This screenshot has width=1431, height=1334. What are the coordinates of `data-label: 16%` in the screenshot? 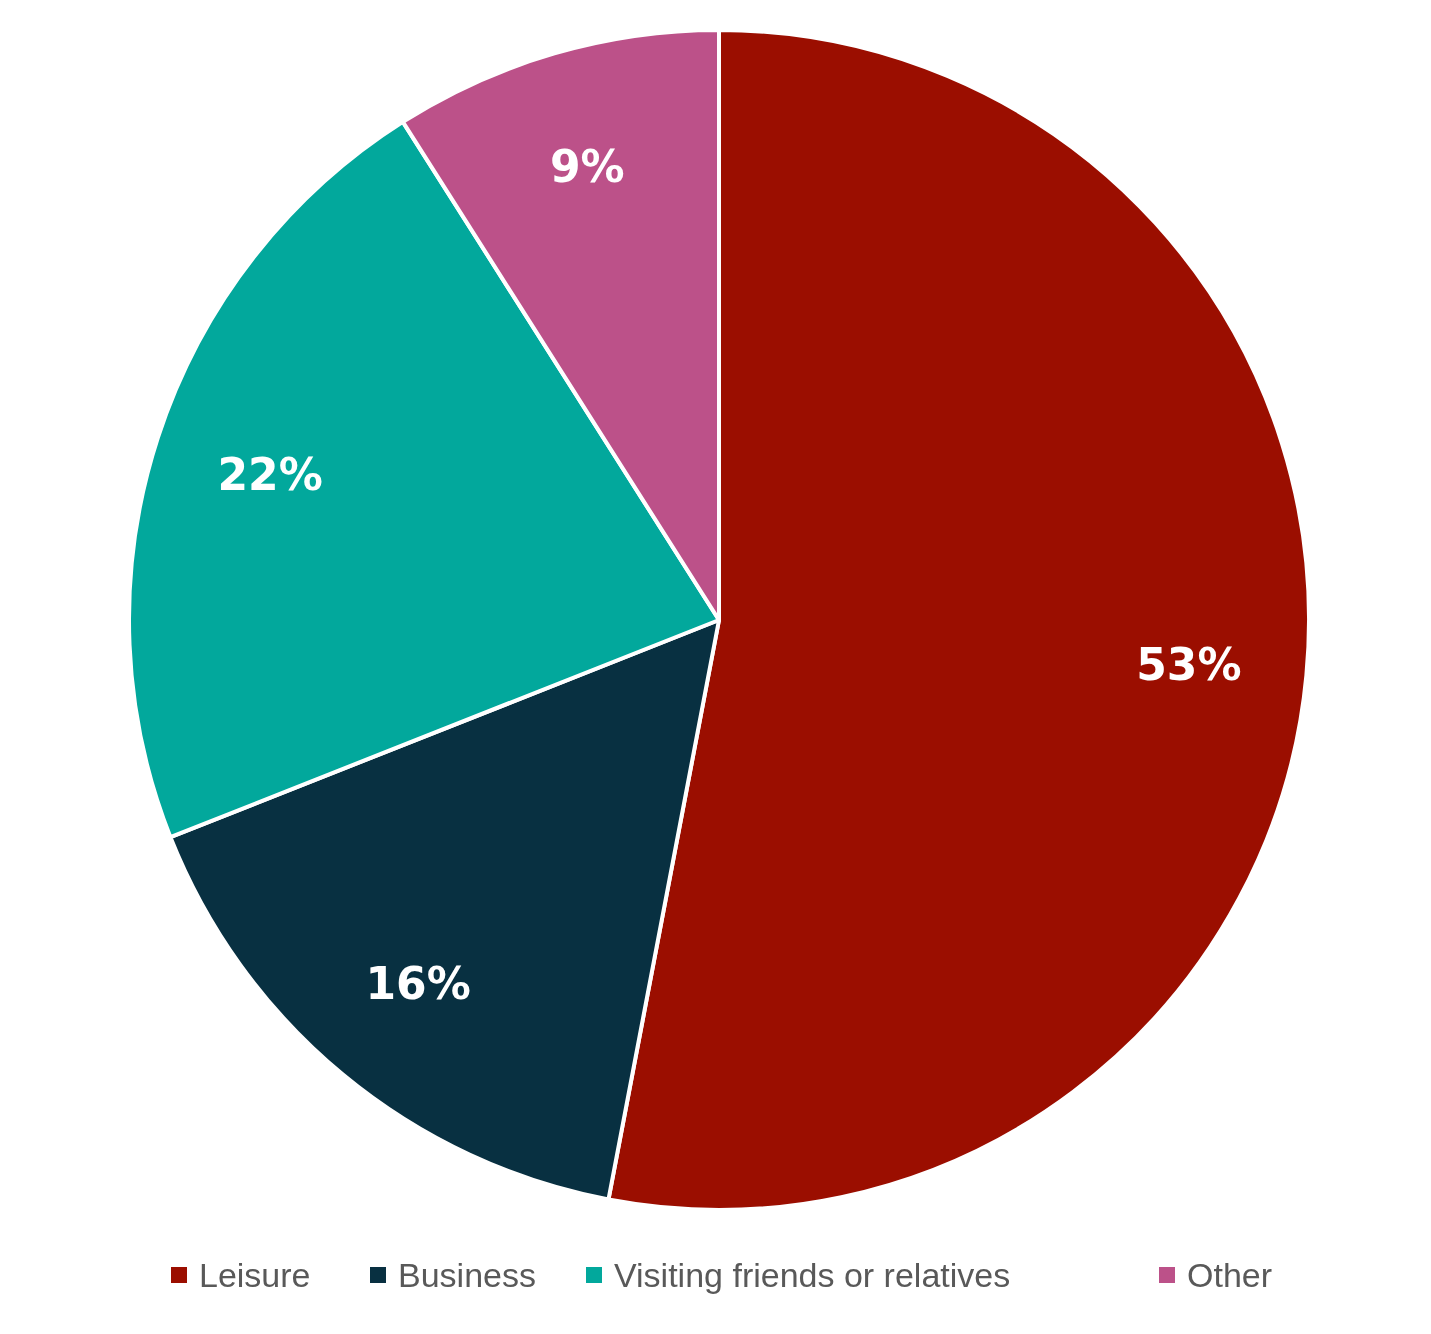 It's located at (418, 984).